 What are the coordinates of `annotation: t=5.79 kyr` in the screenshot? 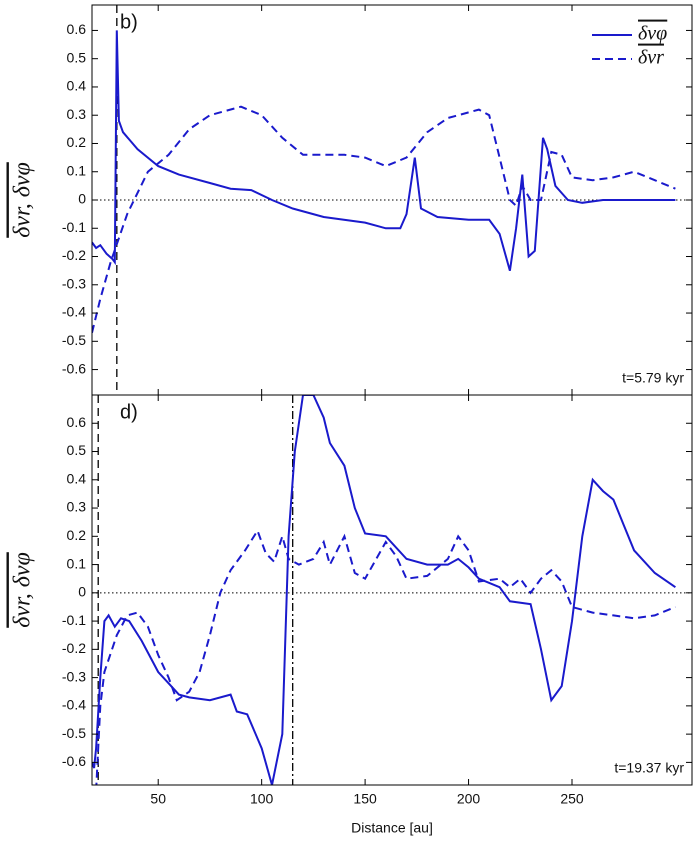 It's located at (653, 378).